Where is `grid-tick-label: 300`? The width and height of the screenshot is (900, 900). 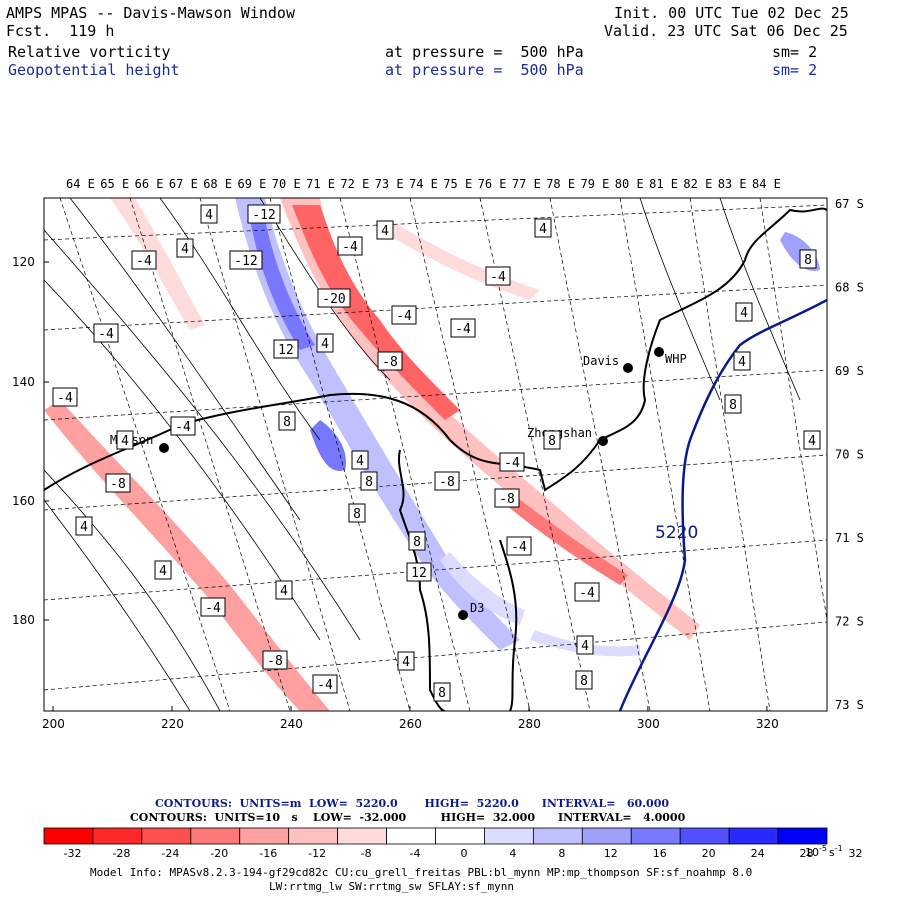 grid-tick-label: 300 is located at coordinates (648, 724).